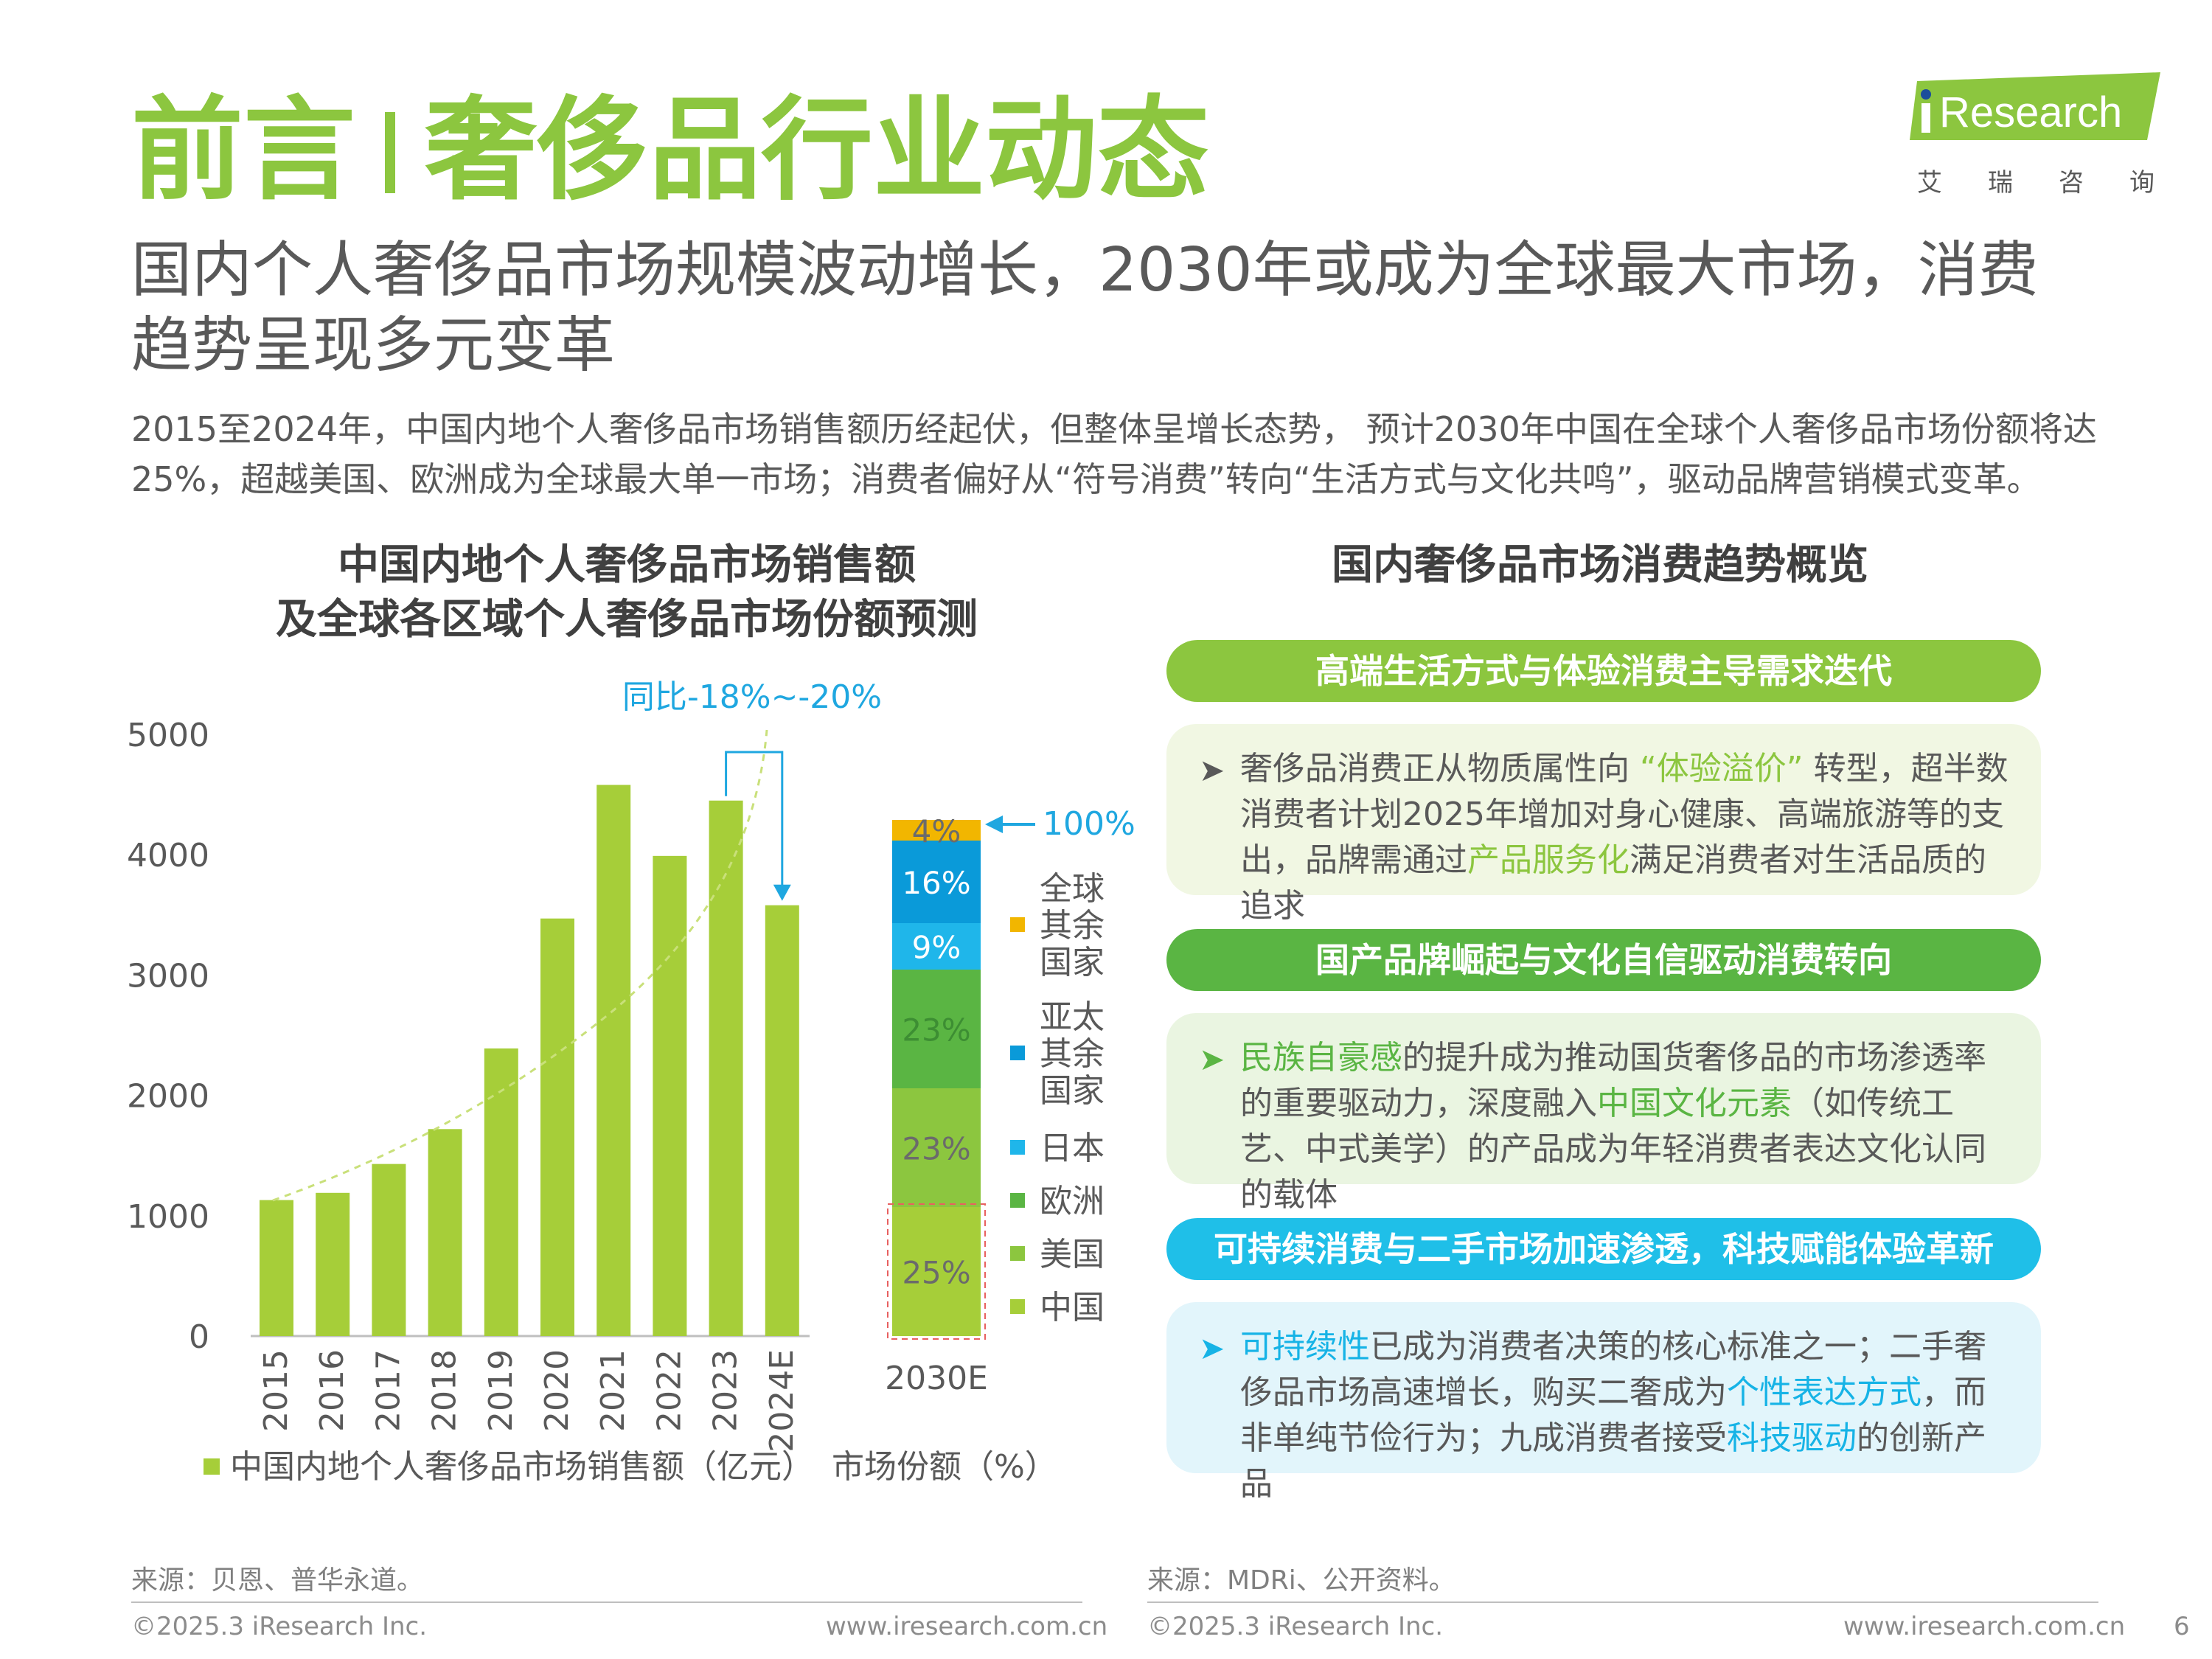 The height and width of the screenshot is (1659, 2212). I want to click on legend-label: 国家, so click(1072, 1091).